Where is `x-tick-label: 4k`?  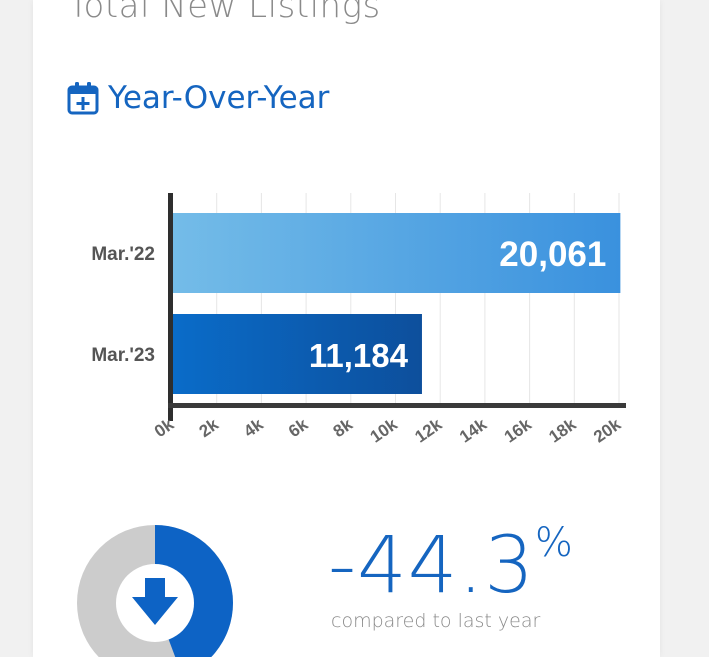 x-tick-label: 4k is located at coordinates (253, 427).